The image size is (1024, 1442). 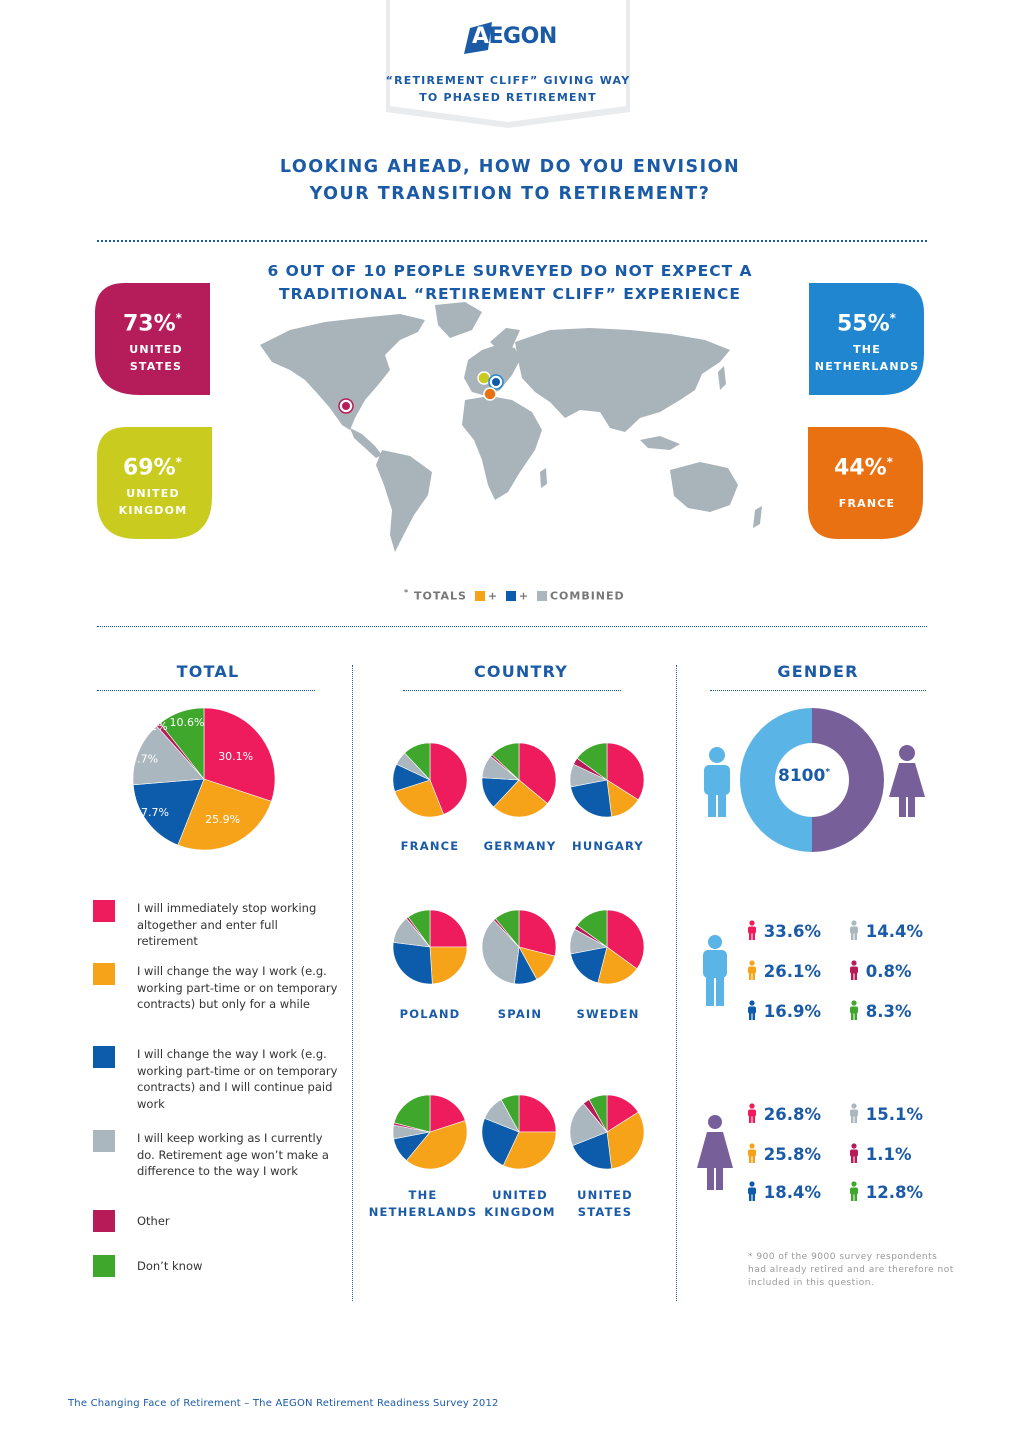 I want to click on pie-poland, so click(x=430, y=947).